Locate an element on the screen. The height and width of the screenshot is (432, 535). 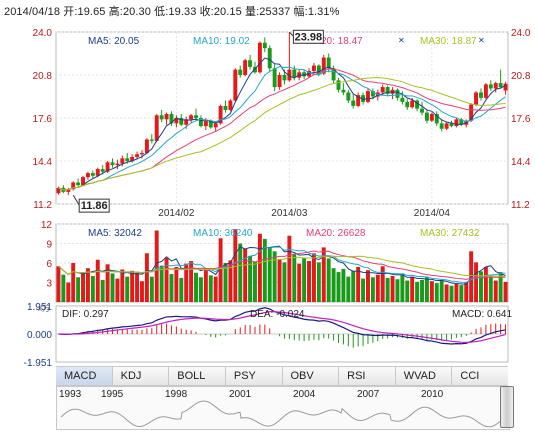
low-value: 19.33 is located at coordinates (182, 12).